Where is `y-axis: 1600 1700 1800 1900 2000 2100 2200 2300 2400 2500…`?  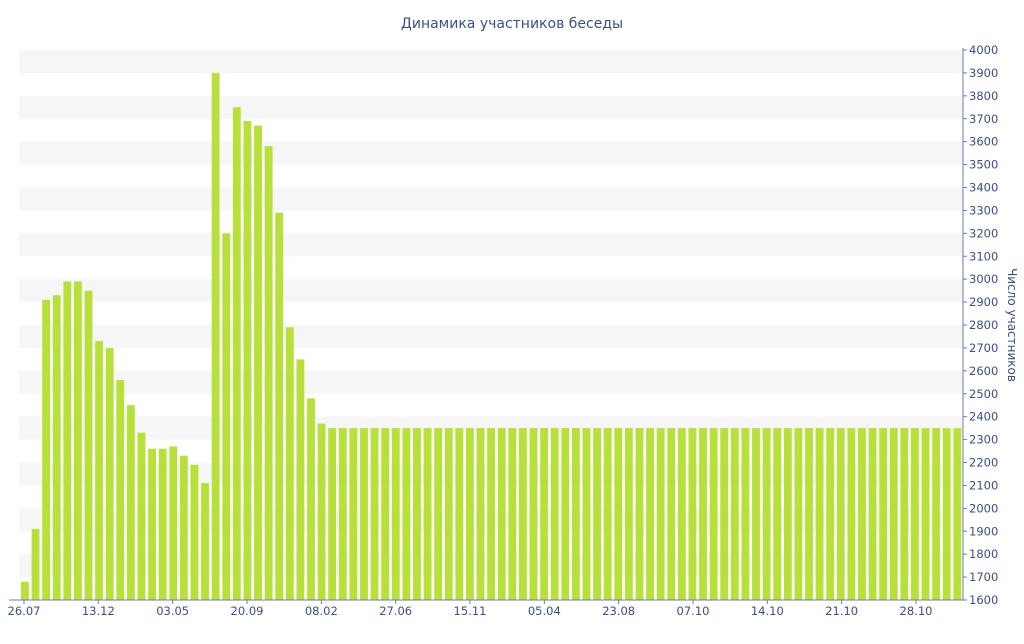
y-axis: 1600 1700 1800 1900 2000 2100 2200 2300 2400 2500… is located at coordinates (980, 325).